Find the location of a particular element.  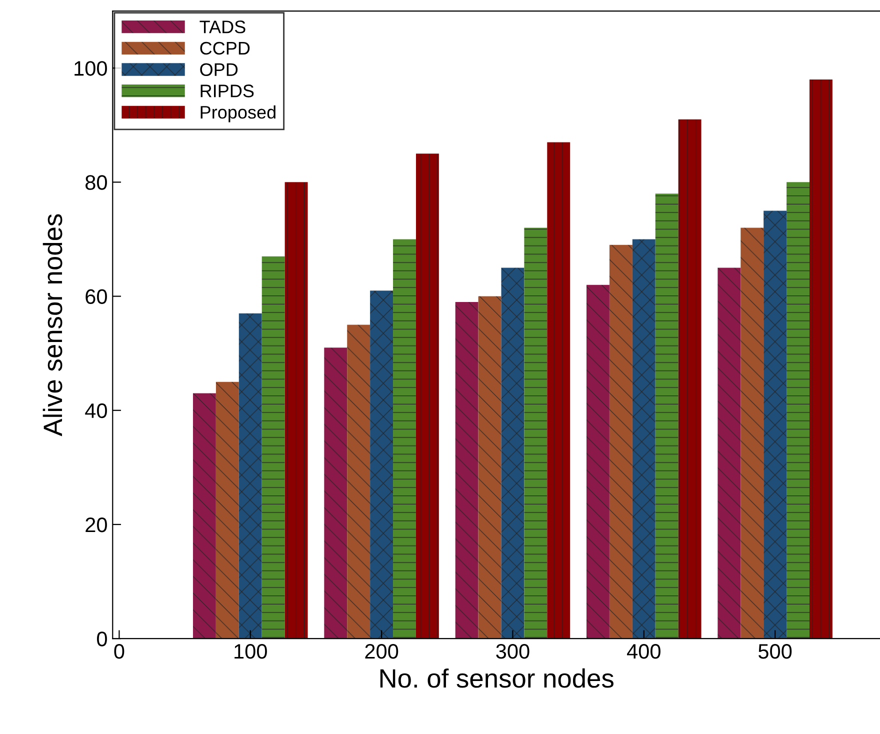

x-tick-label: 200 is located at coordinates (381, 651).